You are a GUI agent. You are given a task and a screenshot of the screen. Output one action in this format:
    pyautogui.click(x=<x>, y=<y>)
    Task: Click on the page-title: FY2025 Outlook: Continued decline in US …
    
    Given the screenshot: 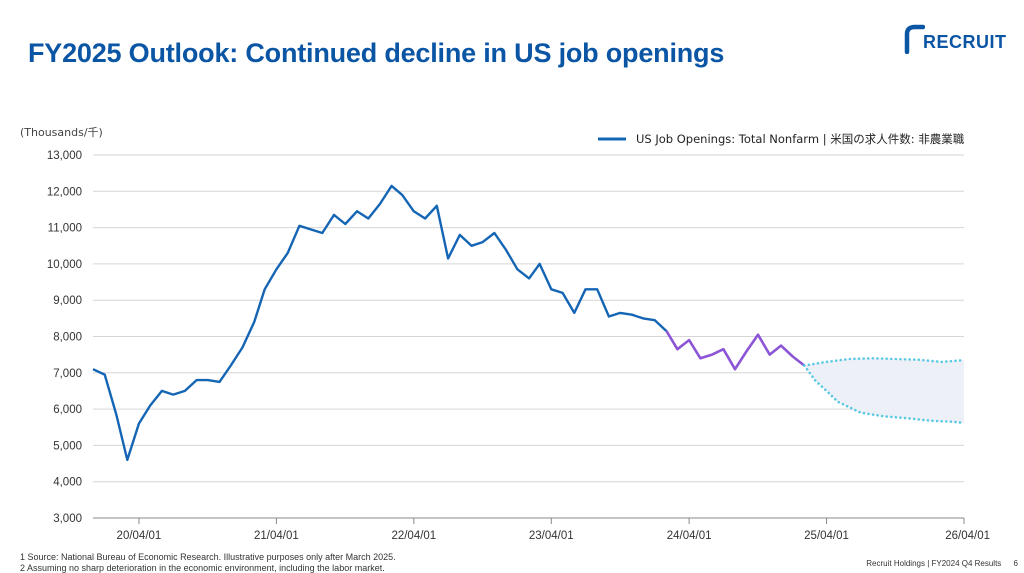 What is the action you would take?
    pyautogui.click(x=376, y=53)
    